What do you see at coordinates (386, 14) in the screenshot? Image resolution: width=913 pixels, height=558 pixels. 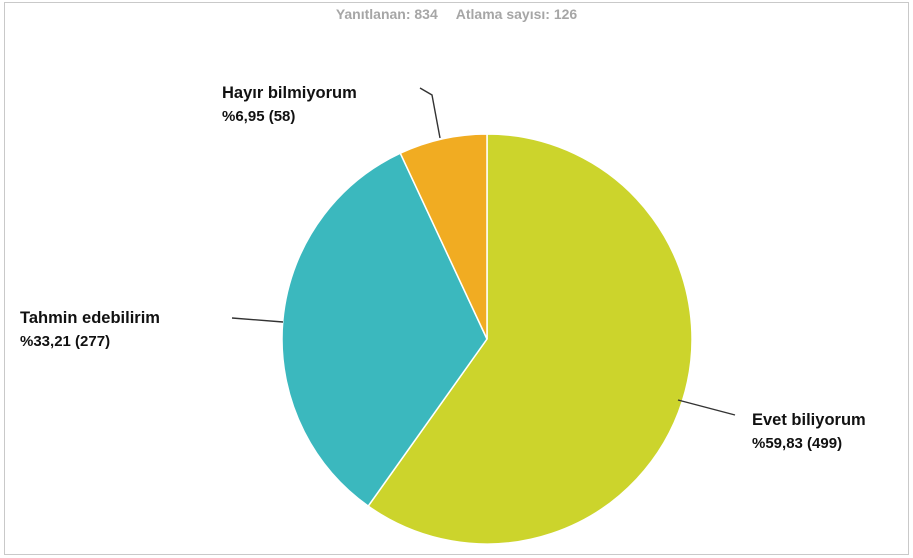 I see `answered-count: Yanıtlanan: 834` at bounding box center [386, 14].